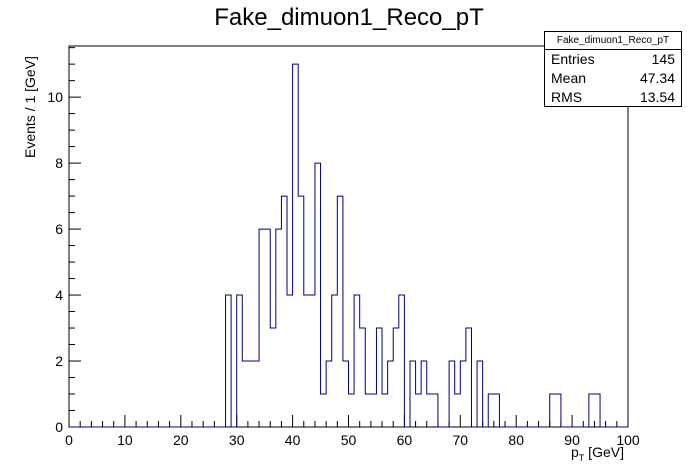 The width and height of the screenshot is (698, 474). Describe the element at coordinates (55, 97) in the screenshot. I see `y-tick-label: 10` at that location.